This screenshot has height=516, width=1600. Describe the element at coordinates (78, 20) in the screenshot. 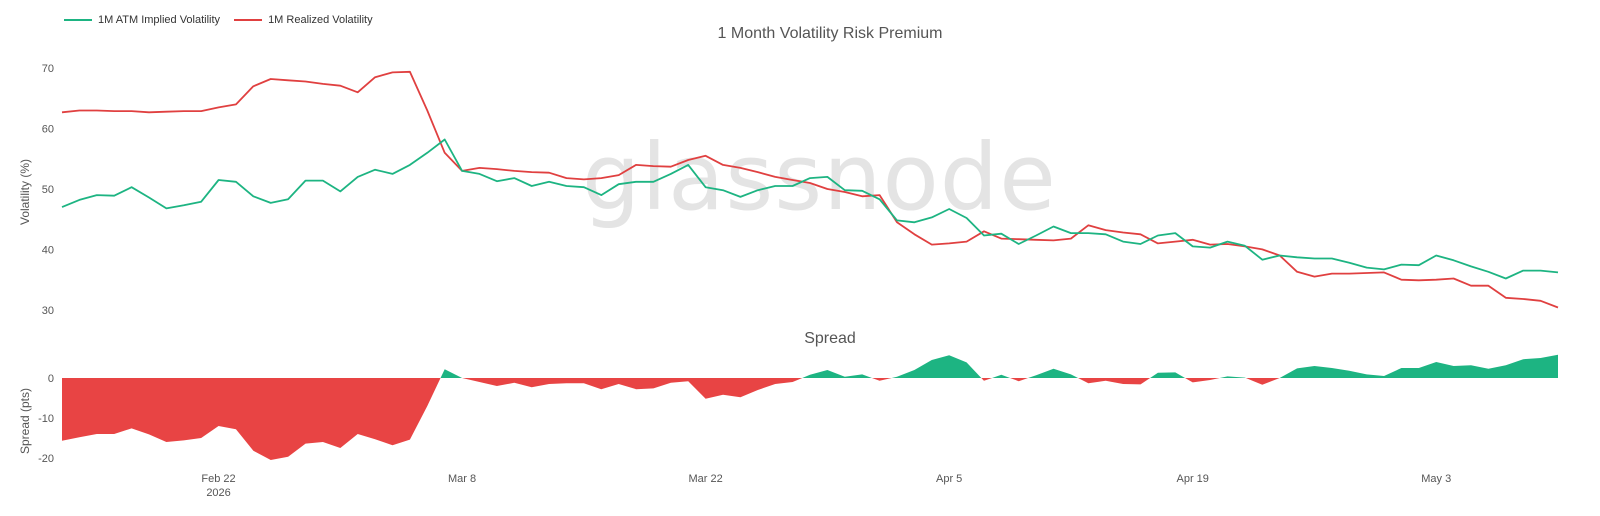

I see `legend-swatch-implied` at that location.